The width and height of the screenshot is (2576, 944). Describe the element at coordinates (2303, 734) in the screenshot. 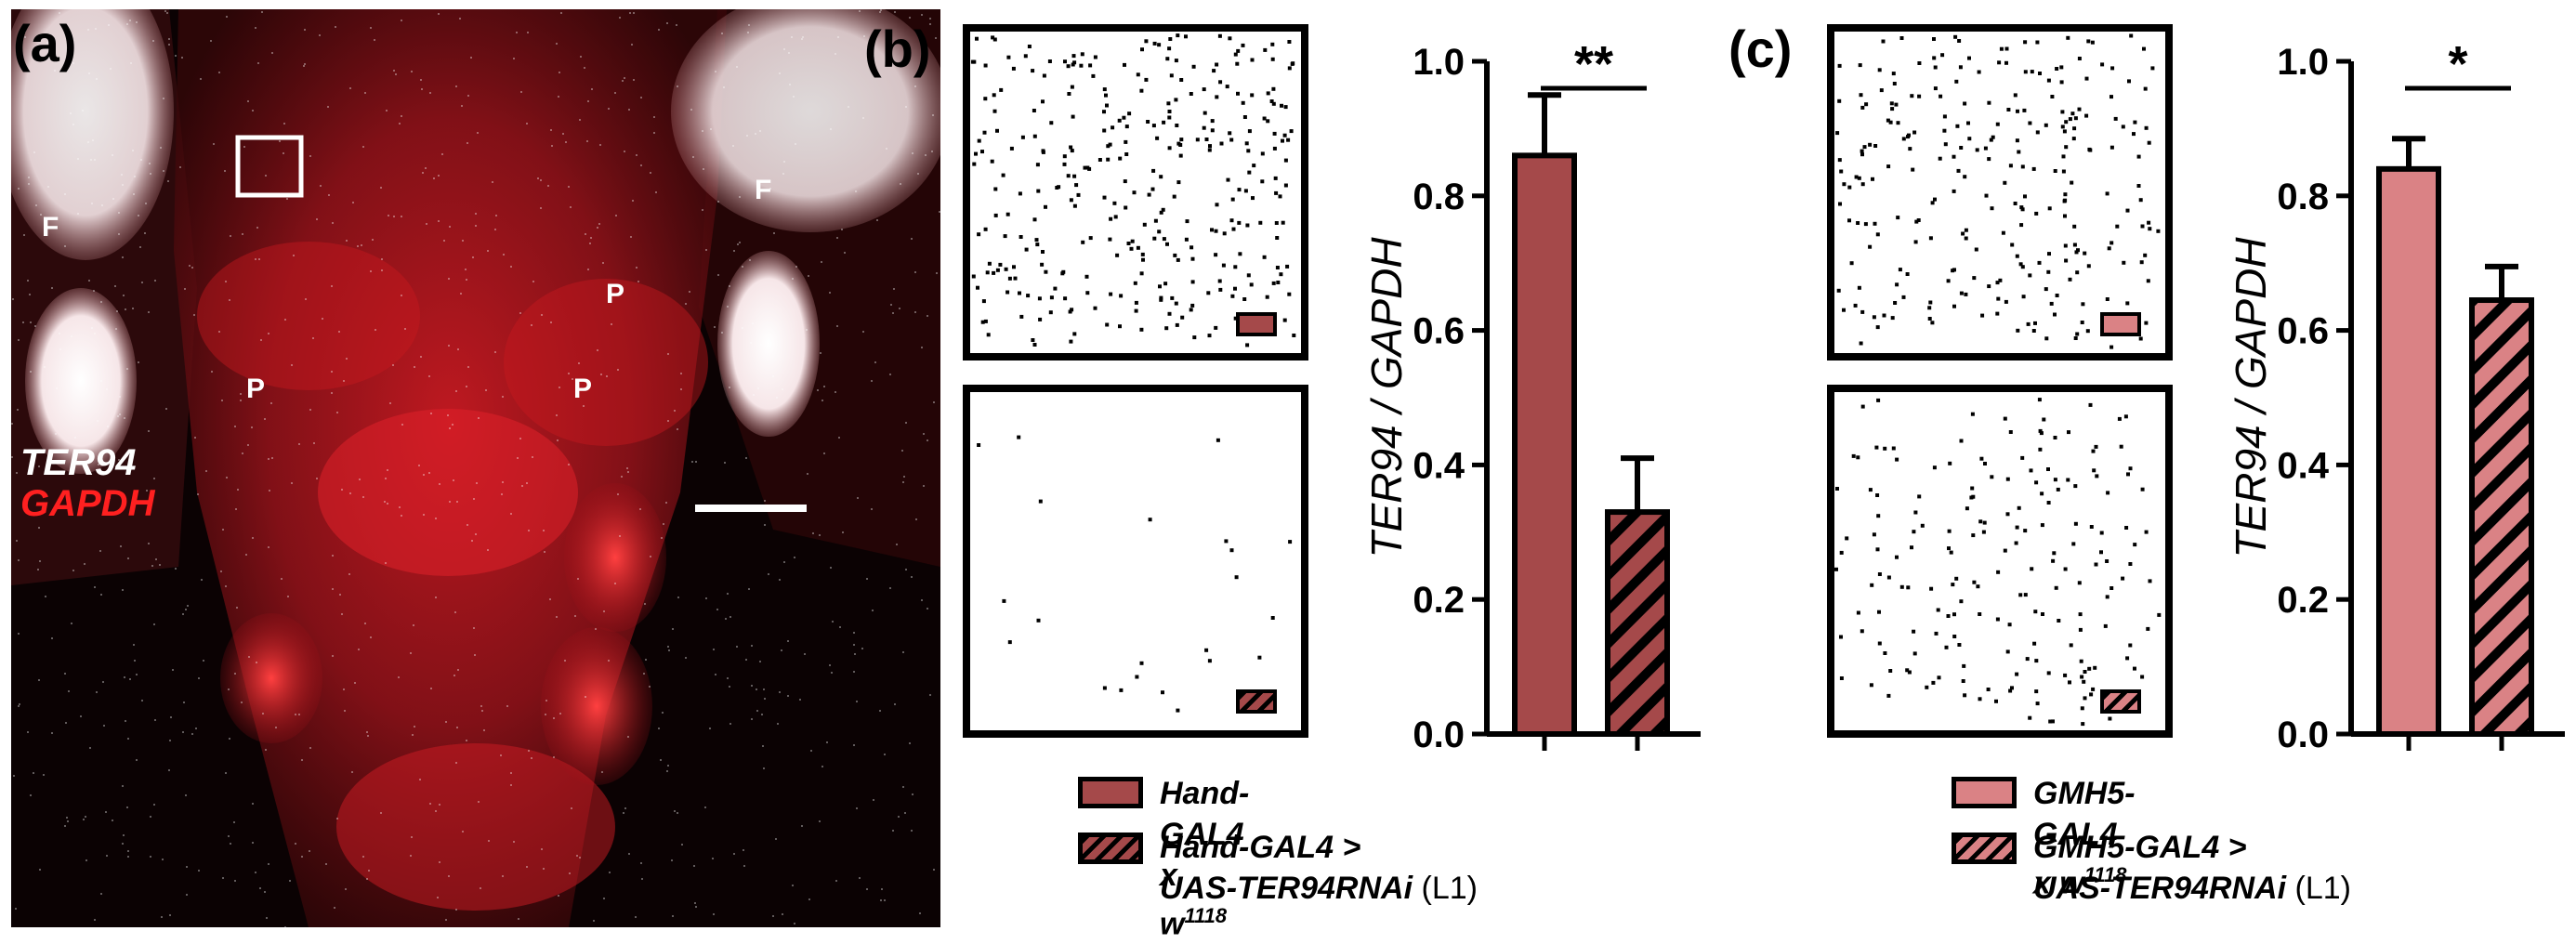

I see `y-tick-label: 0.0` at that location.